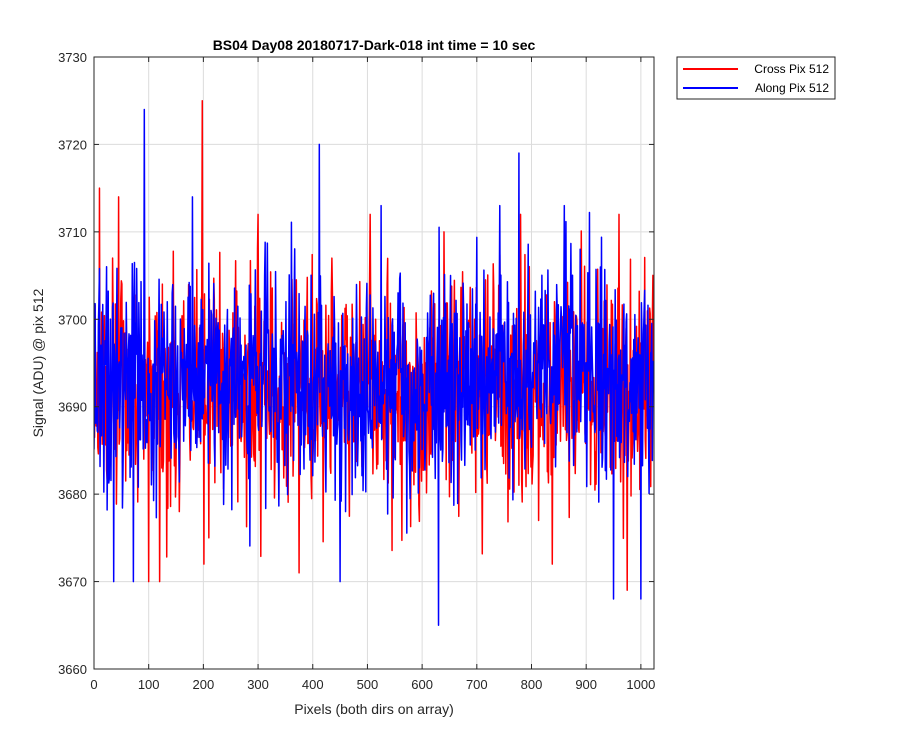  What do you see at coordinates (204, 684) in the screenshot?
I see `x-tick-label: 200` at bounding box center [204, 684].